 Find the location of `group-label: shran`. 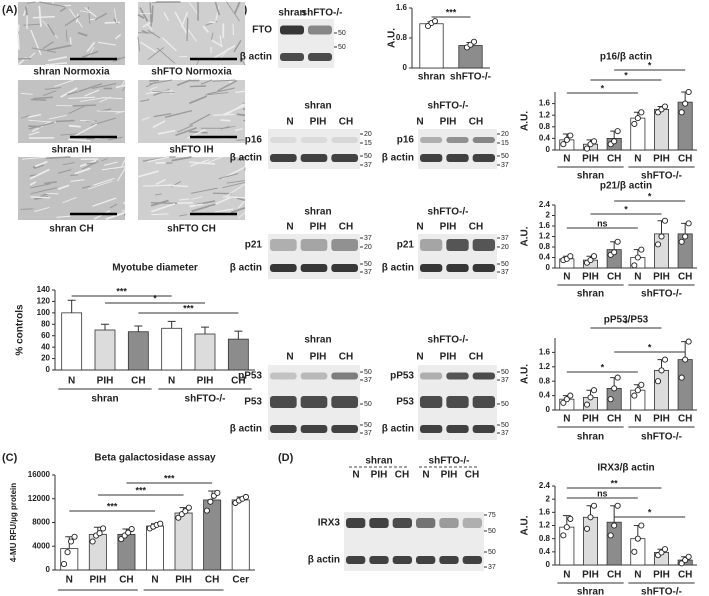

group-label: shran is located at coordinates (590, 591).